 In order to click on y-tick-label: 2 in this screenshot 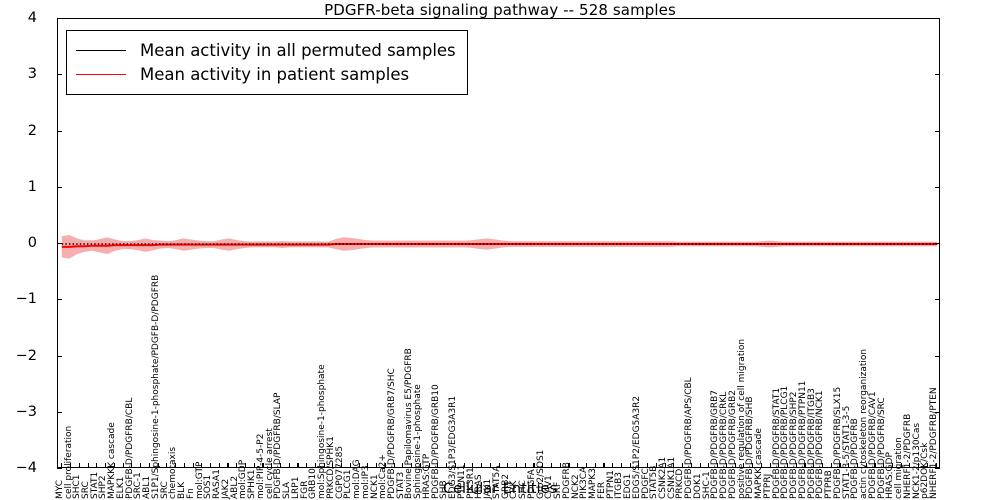, I will do `click(32, 130)`.